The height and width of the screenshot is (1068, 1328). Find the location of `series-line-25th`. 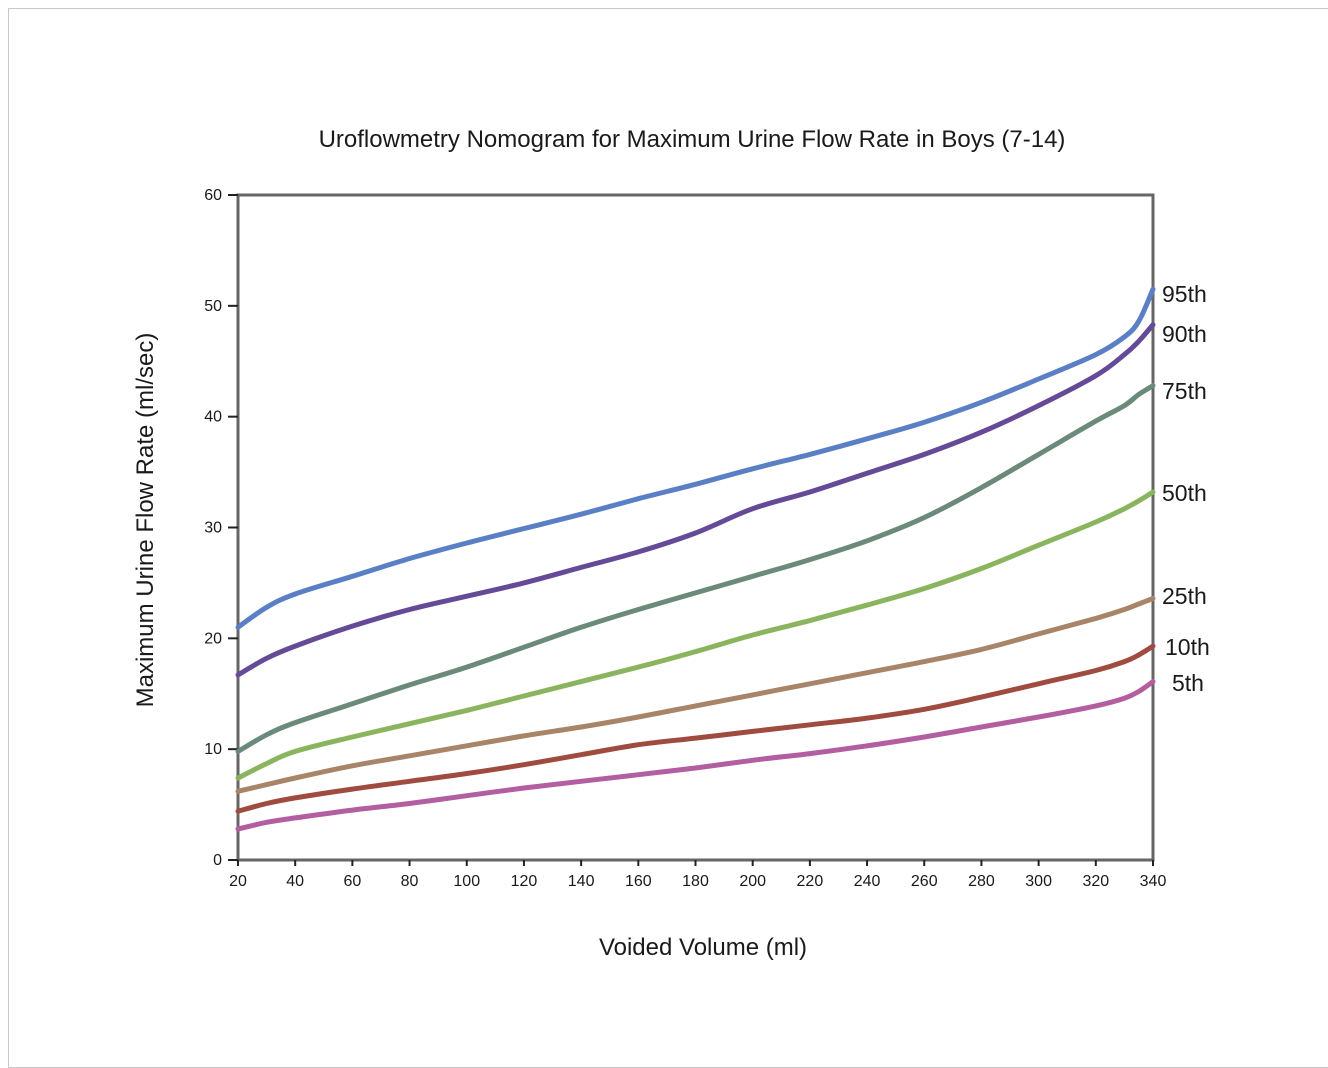

series-line-25th is located at coordinates (695, 694).